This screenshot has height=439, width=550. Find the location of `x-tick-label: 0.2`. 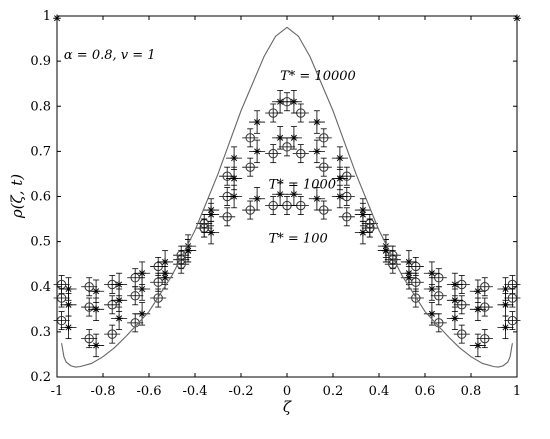

x-tick-label: 0.2 is located at coordinates (333, 391).